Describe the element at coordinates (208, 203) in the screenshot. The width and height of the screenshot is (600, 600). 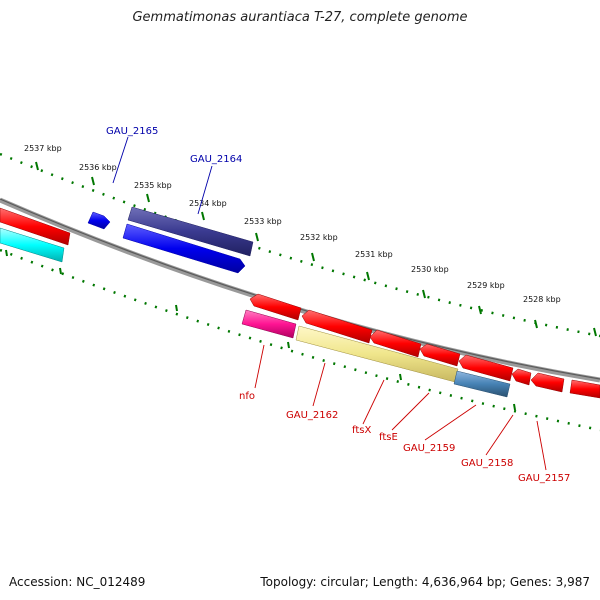
I see `kbp-label: 2534 kbp` at that location.